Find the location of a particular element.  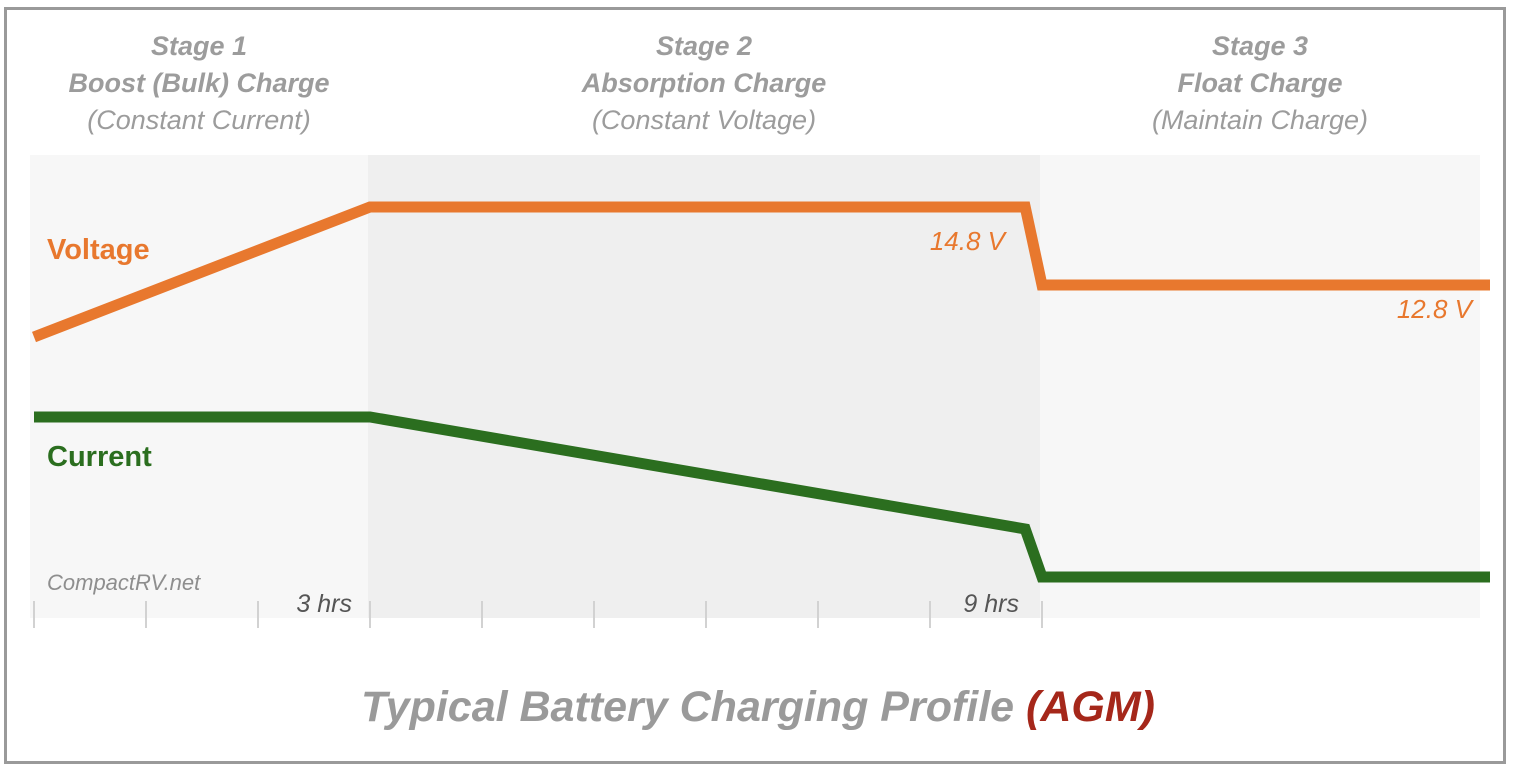

stage-1-title: Stage 1 is located at coordinates (199, 46).